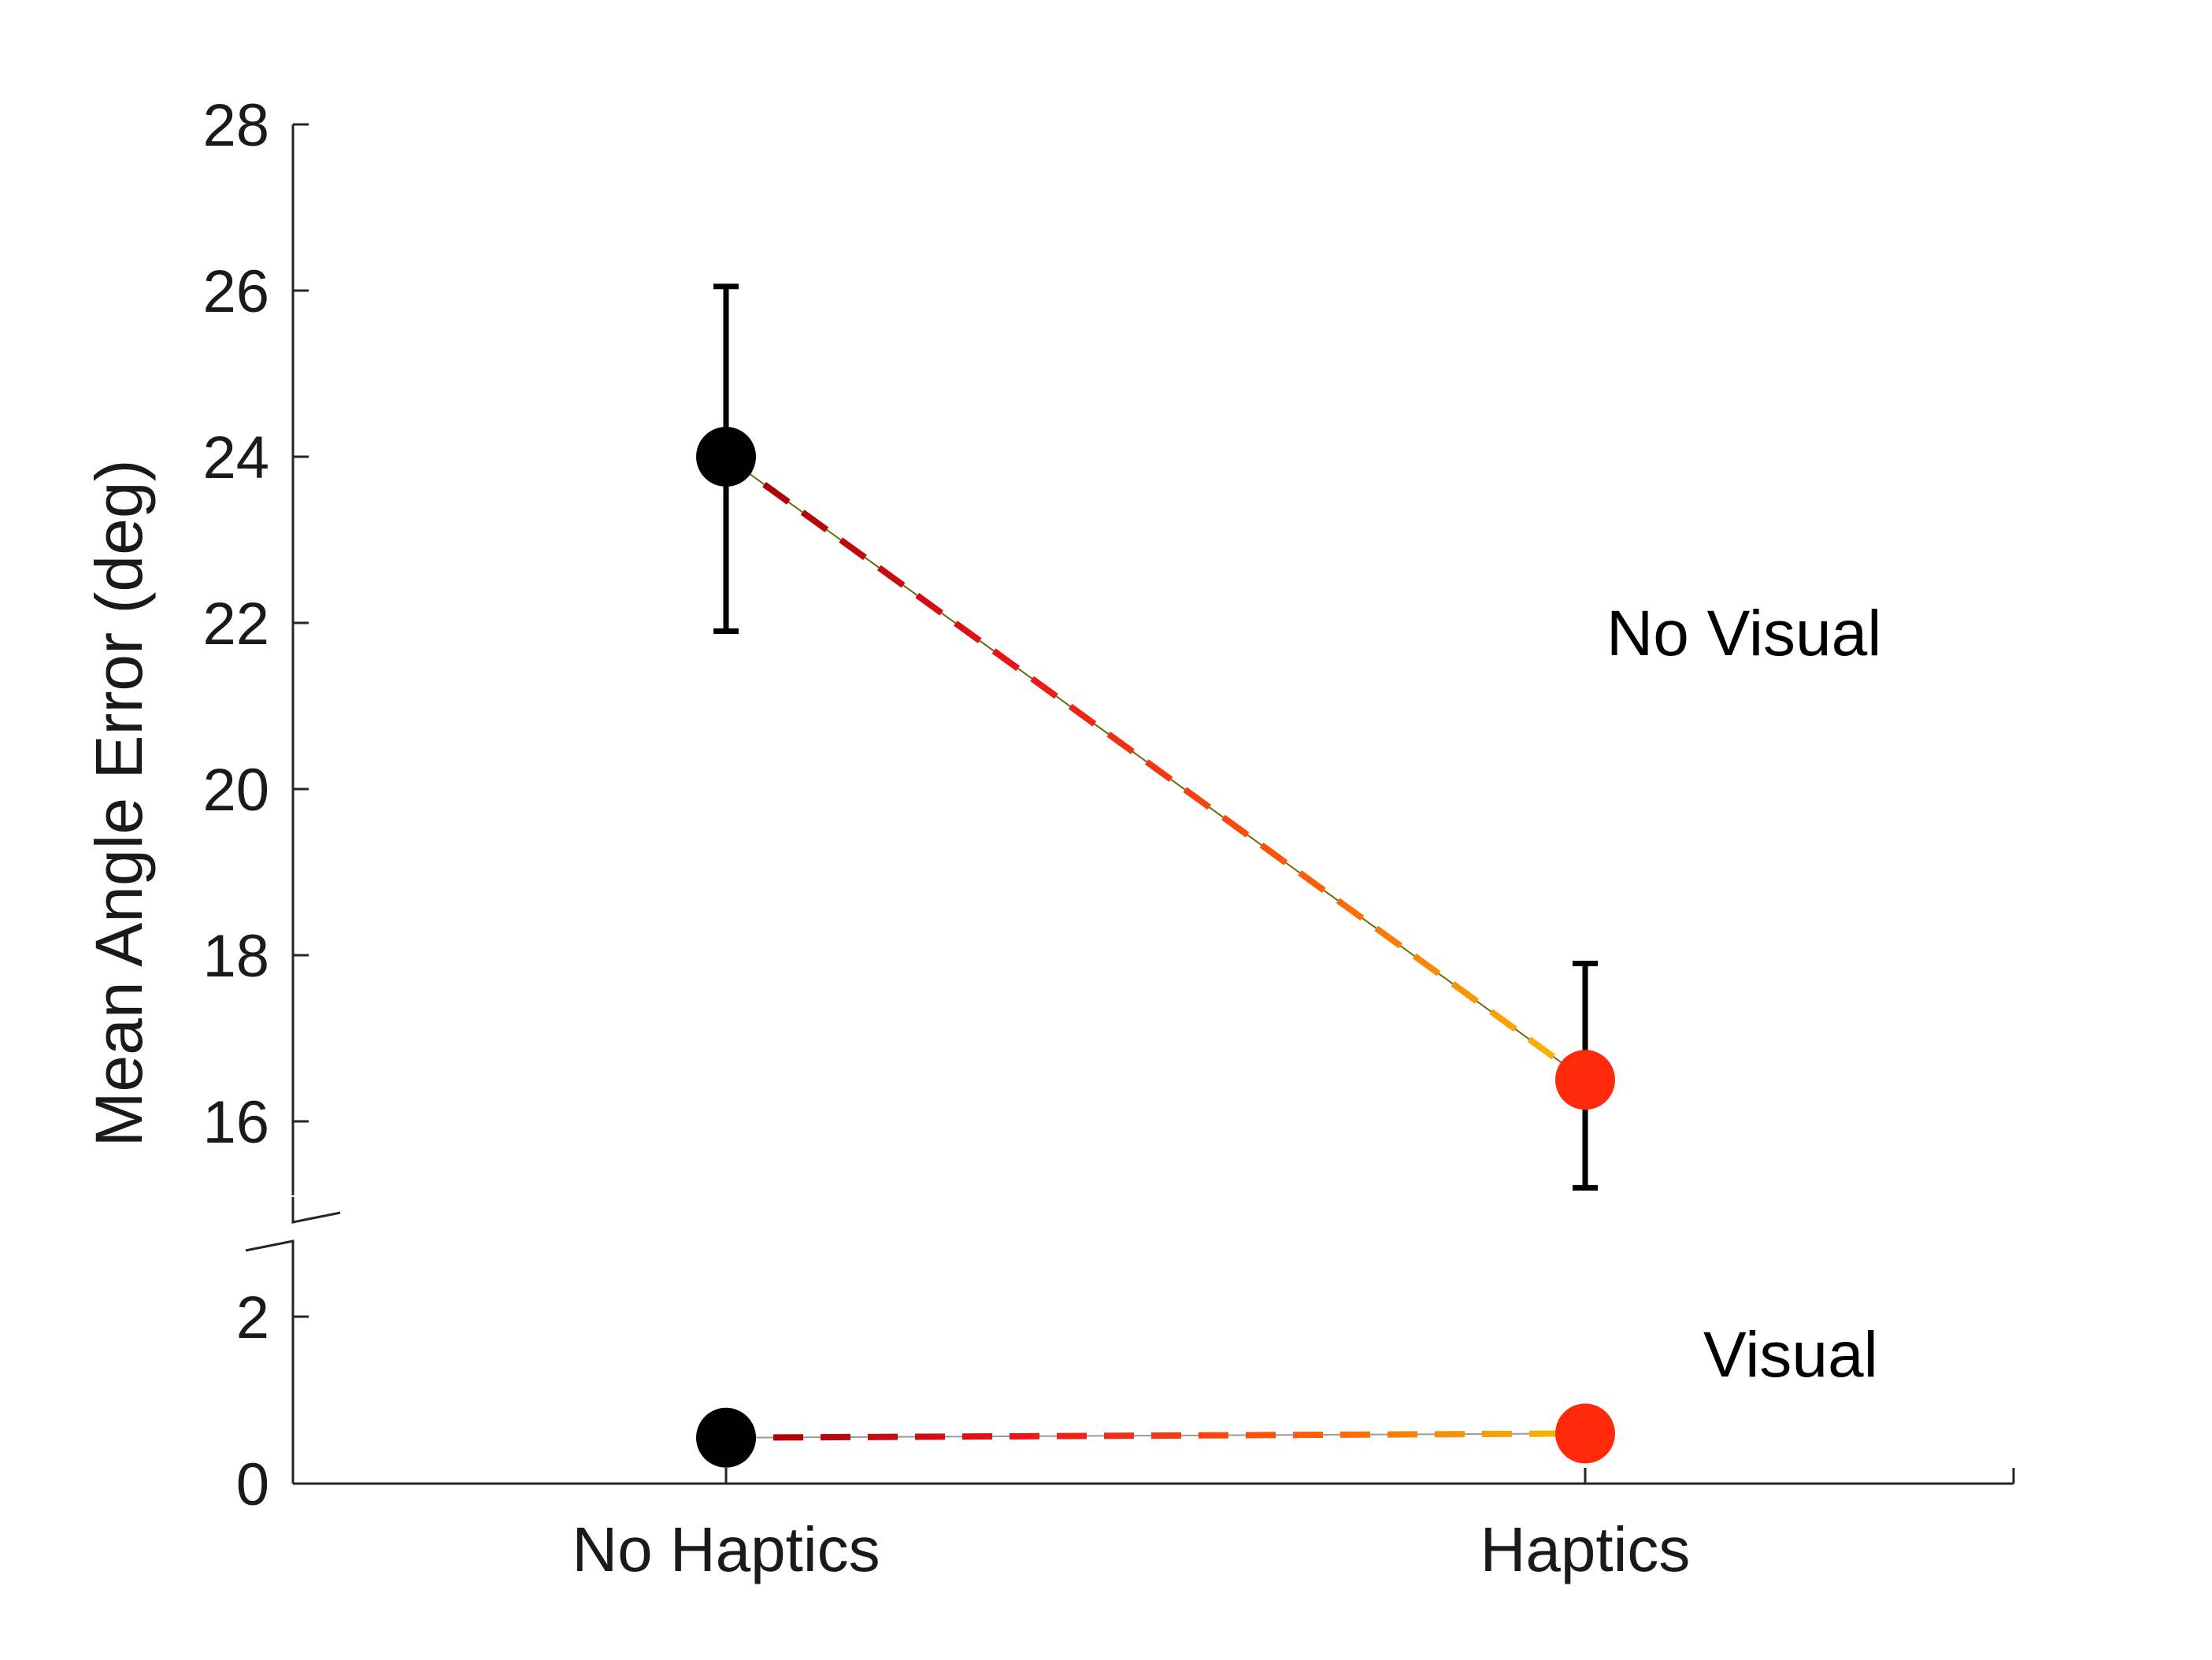  I want to click on y-tick-label: 24, so click(236, 457).